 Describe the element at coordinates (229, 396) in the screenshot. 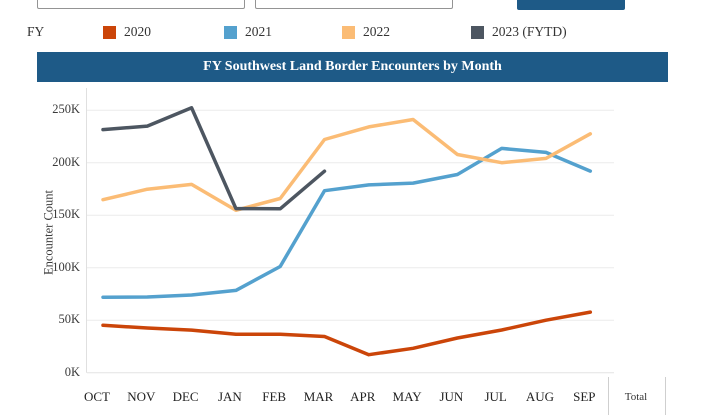

I see `x-axis-label: JAN` at that location.